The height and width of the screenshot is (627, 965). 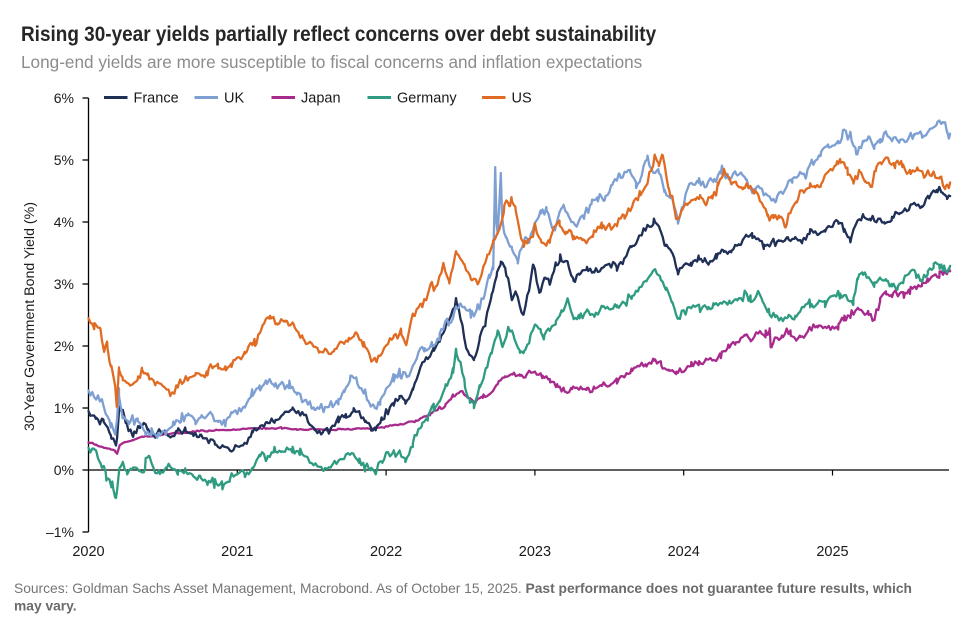 What do you see at coordinates (64, 470) in the screenshot?
I see `svg-text: 0%` at bounding box center [64, 470].